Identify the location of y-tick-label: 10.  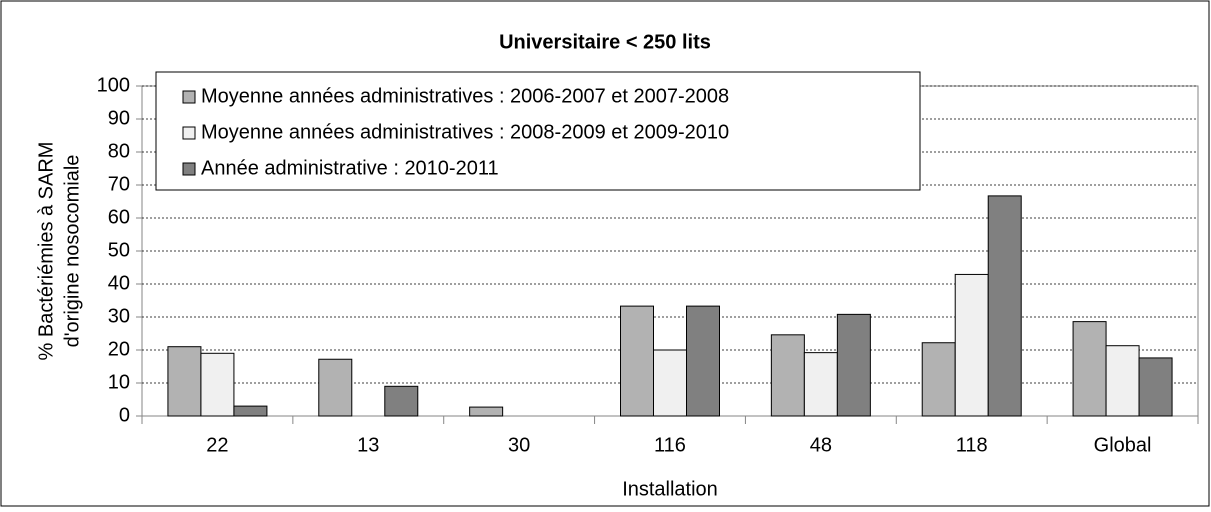
(119, 382).